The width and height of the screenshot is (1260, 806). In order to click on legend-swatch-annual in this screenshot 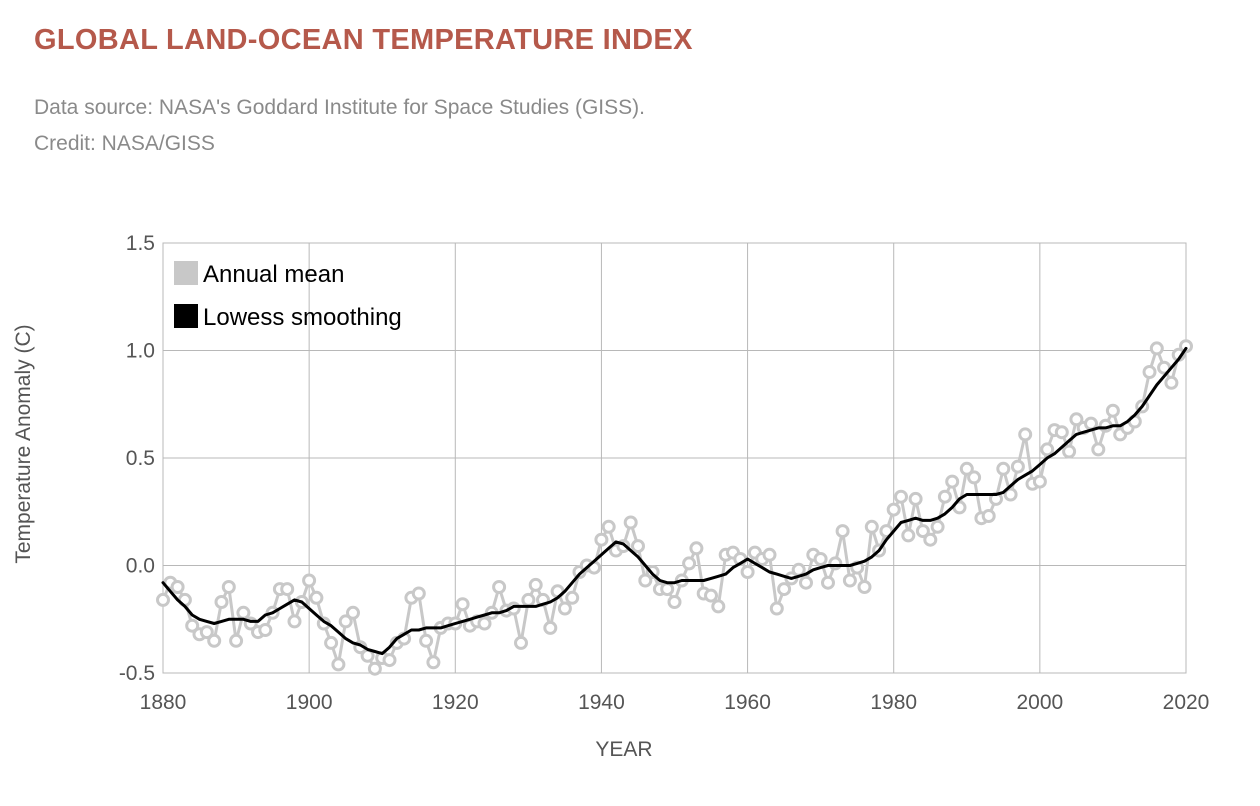, I will do `click(186, 273)`.